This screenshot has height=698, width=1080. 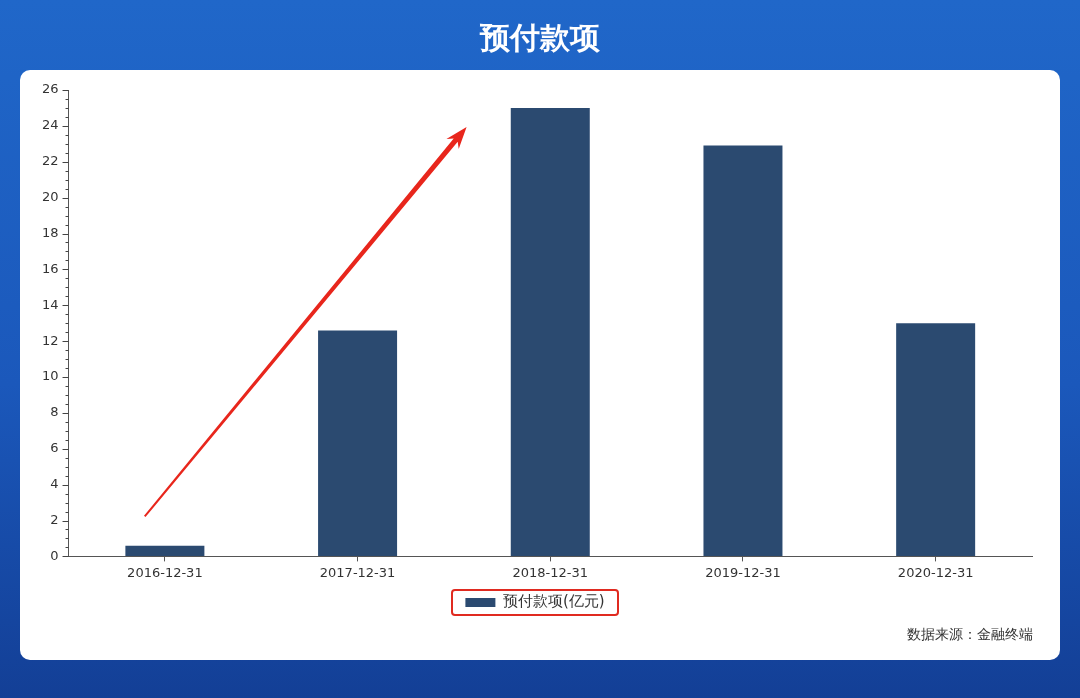 What do you see at coordinates (539, 38) in the screenshot?
I see `chart-title: 预付款项` at bounding box center [539, 38].